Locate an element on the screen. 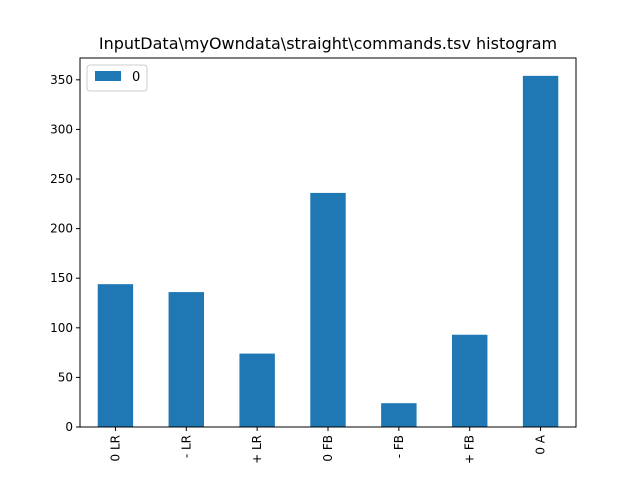 The height and width of the screenshot is (480, 640). y-tick-label: 200 is located at coordinates (61, 229).